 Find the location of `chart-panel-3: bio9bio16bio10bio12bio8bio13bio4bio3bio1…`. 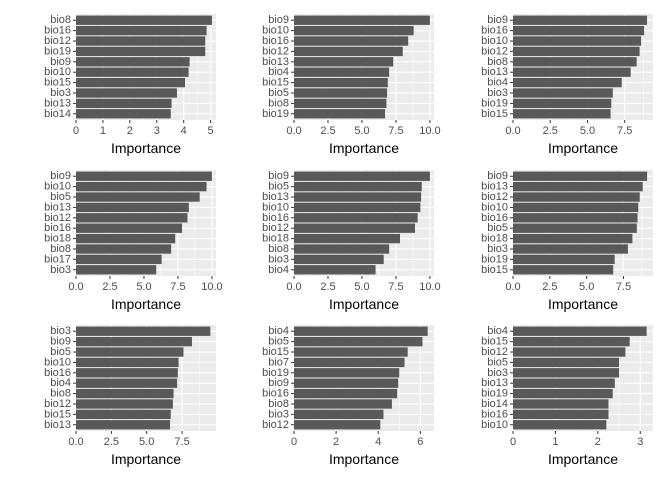

chart-panel-3: bio9bio16bio10bio12bio8bio13bio4bio3bio1… is located at coordinates (567, 85).